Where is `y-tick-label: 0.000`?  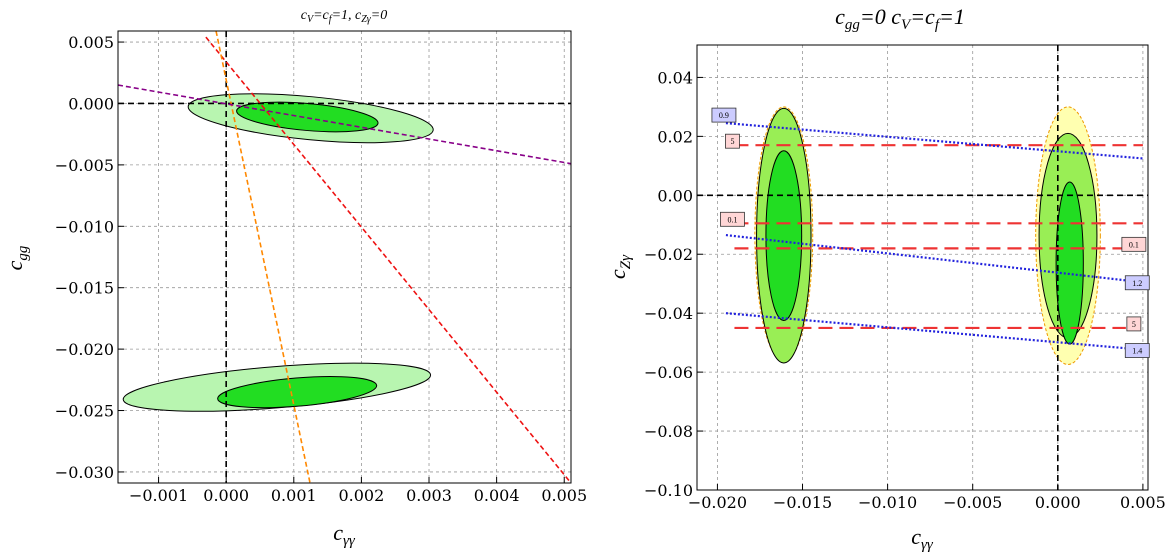 y-tick-label: 0.000 is located at coordinates (91, 103).